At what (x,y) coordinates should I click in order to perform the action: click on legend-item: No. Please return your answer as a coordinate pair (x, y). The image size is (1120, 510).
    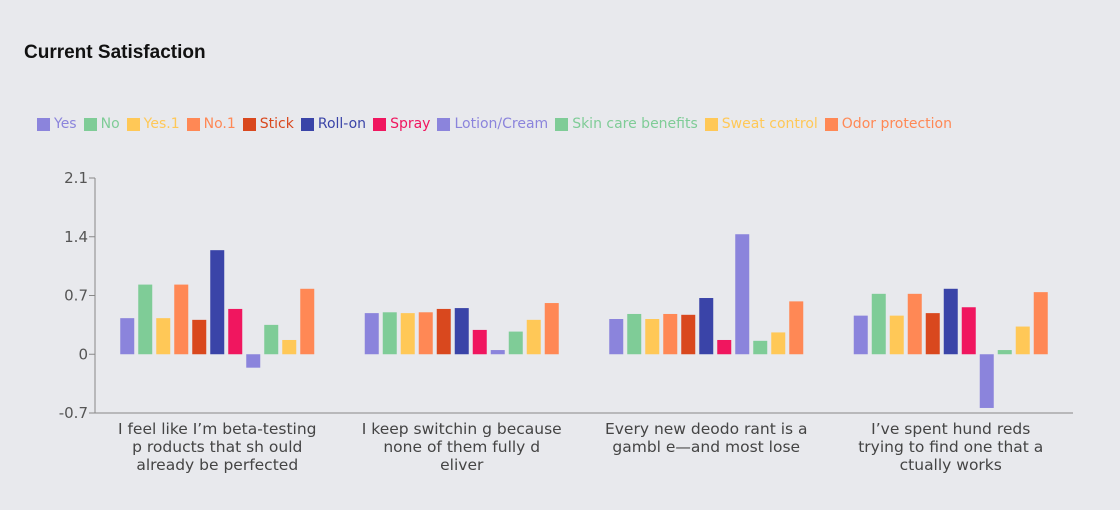
    Looking at the image, I should click on (101, 124).